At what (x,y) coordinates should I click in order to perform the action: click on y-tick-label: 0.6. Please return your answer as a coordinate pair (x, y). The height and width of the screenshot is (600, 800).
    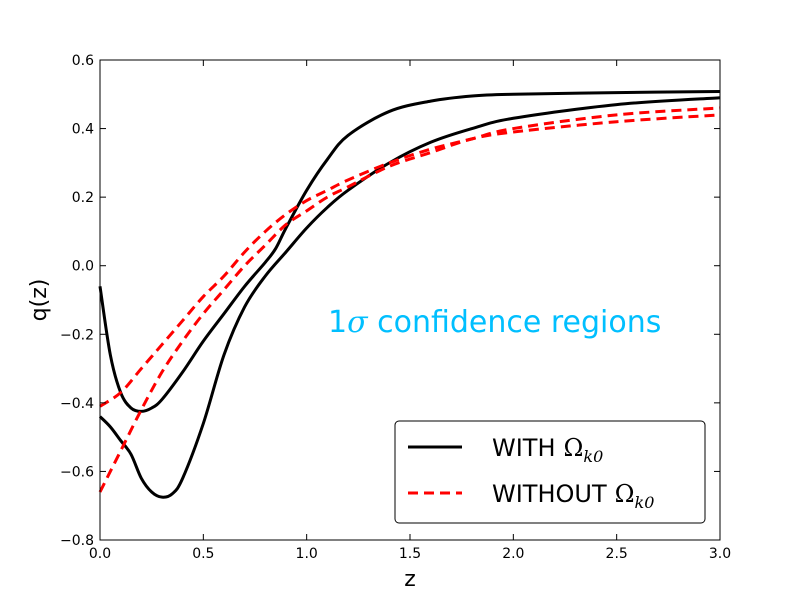
    Looking at the image, I should click on (83, 61).